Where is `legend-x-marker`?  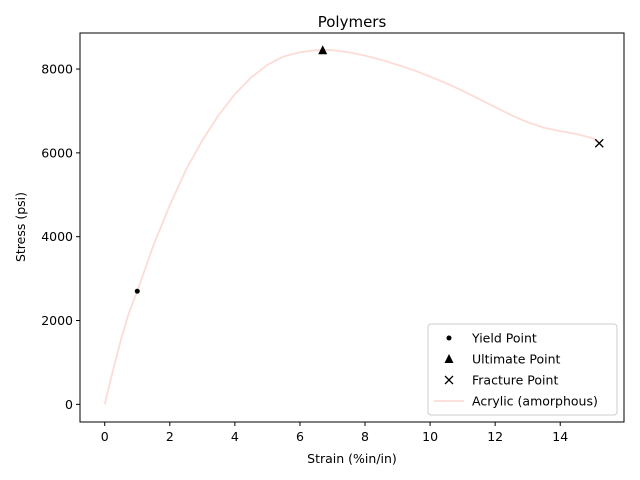 legend-x-marker is located at coordinates (449, 380).